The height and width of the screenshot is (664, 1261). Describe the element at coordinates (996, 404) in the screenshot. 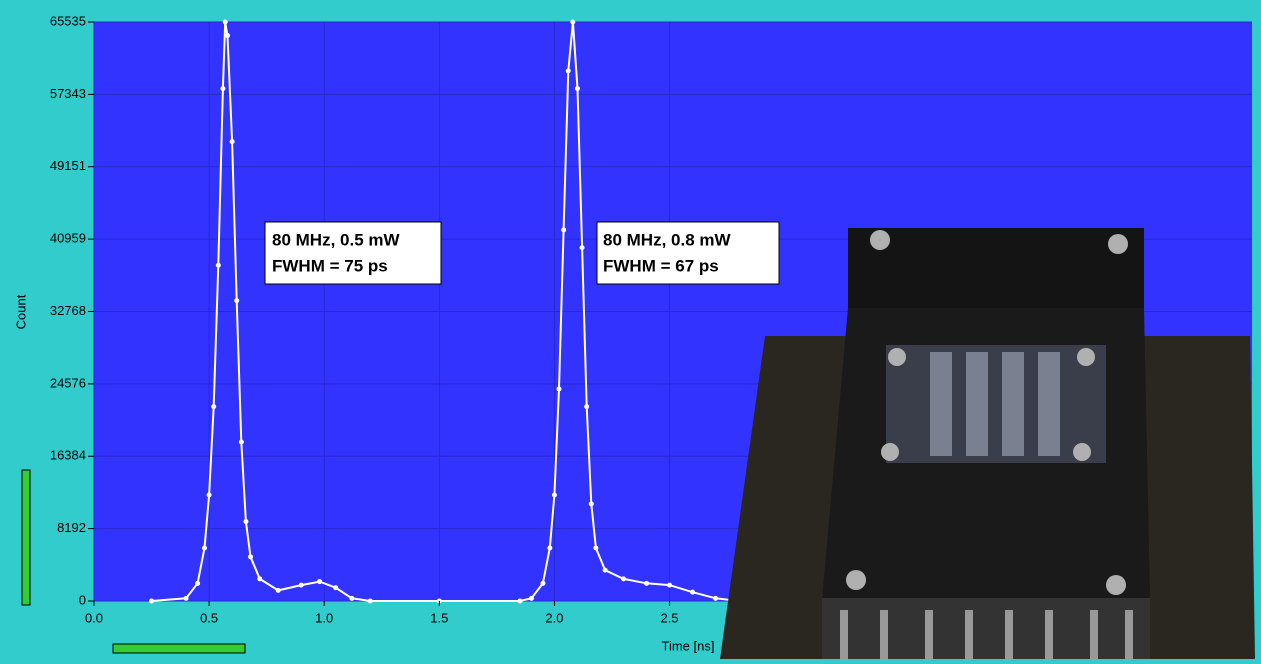

I see `photo-window` at that location.